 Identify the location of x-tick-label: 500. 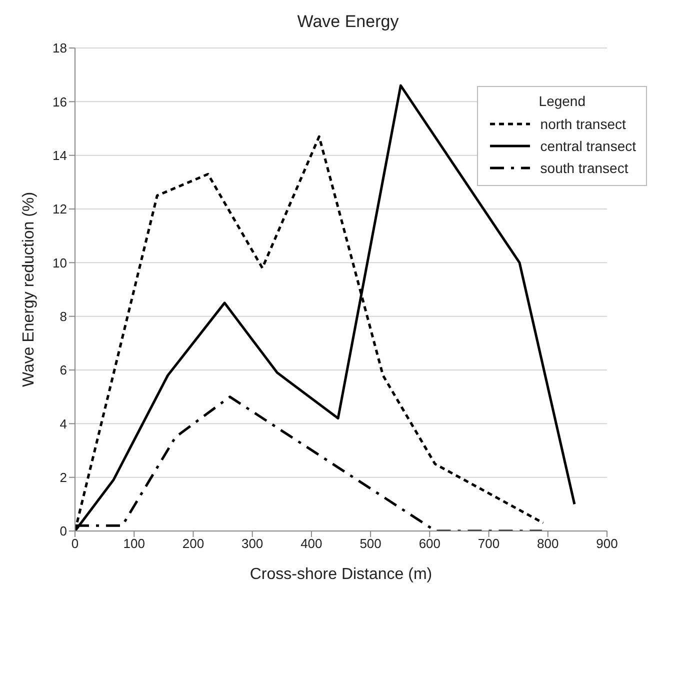
(371, 544).